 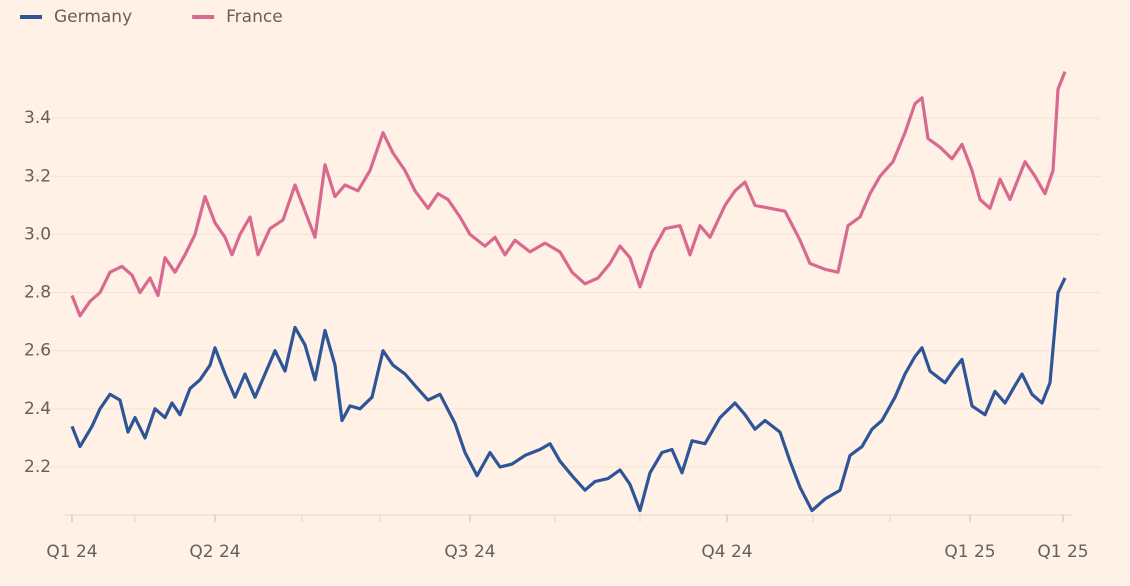 I want to click on legend-label: France, so click(x=254, y=17).